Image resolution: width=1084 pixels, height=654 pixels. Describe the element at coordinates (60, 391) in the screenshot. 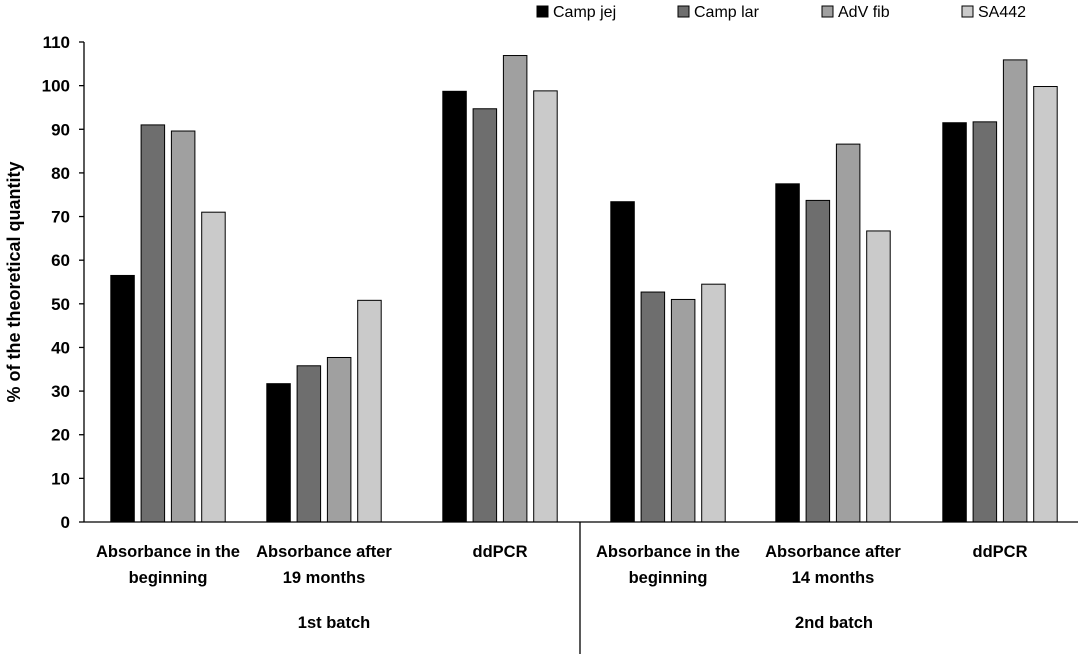

I see `y-tick-label-3: 30` at that location.